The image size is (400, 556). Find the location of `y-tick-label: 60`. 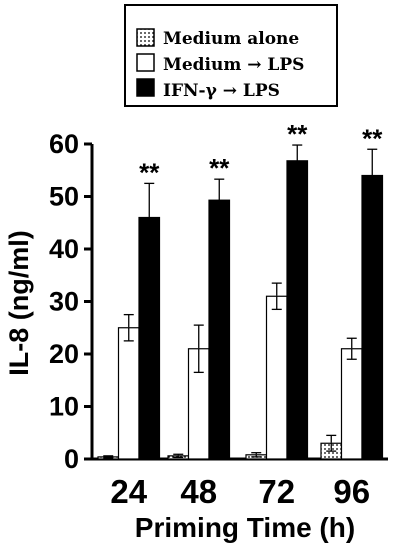

y-tick-label: 60 is located at coordinates (64, 144).